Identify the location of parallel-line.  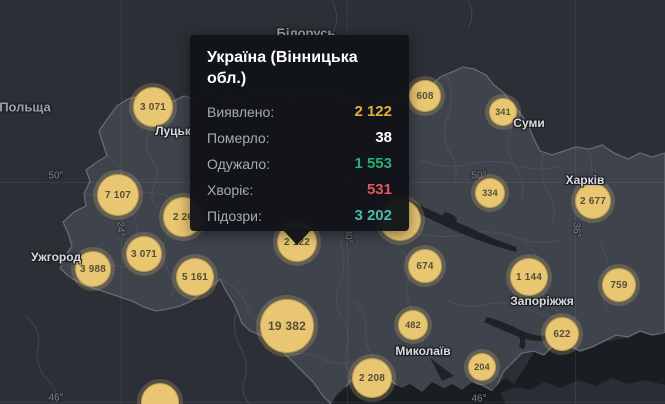
(332, 402).